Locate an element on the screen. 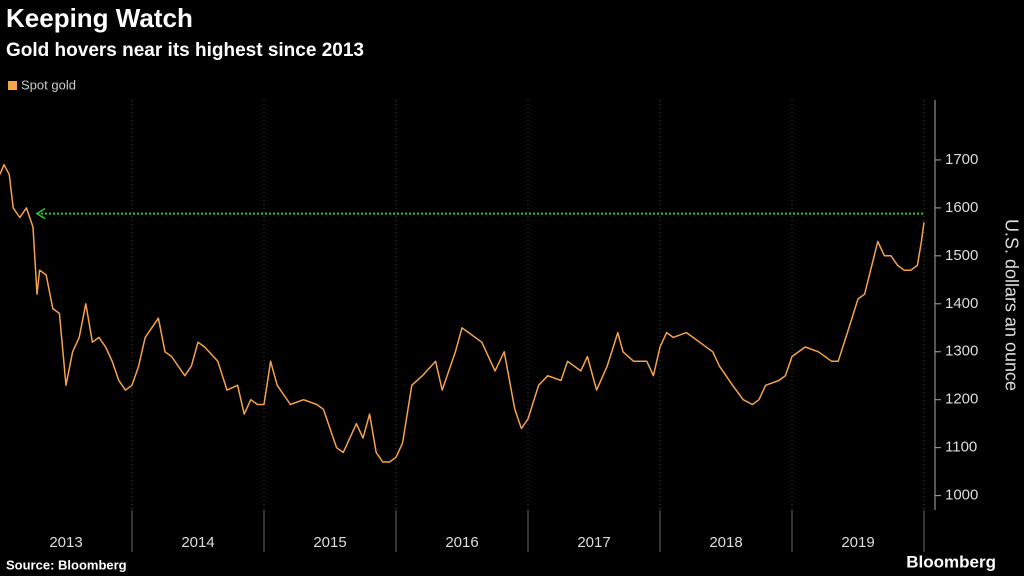 The width and height of the screenshot is (1024, 576). y-tick-label: 1600 is located at coordinates (961, 207).